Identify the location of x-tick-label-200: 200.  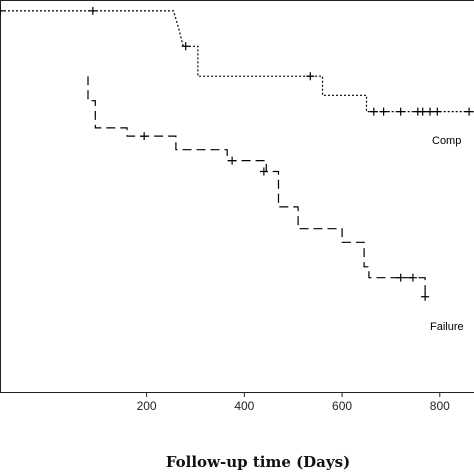
(147, 406).